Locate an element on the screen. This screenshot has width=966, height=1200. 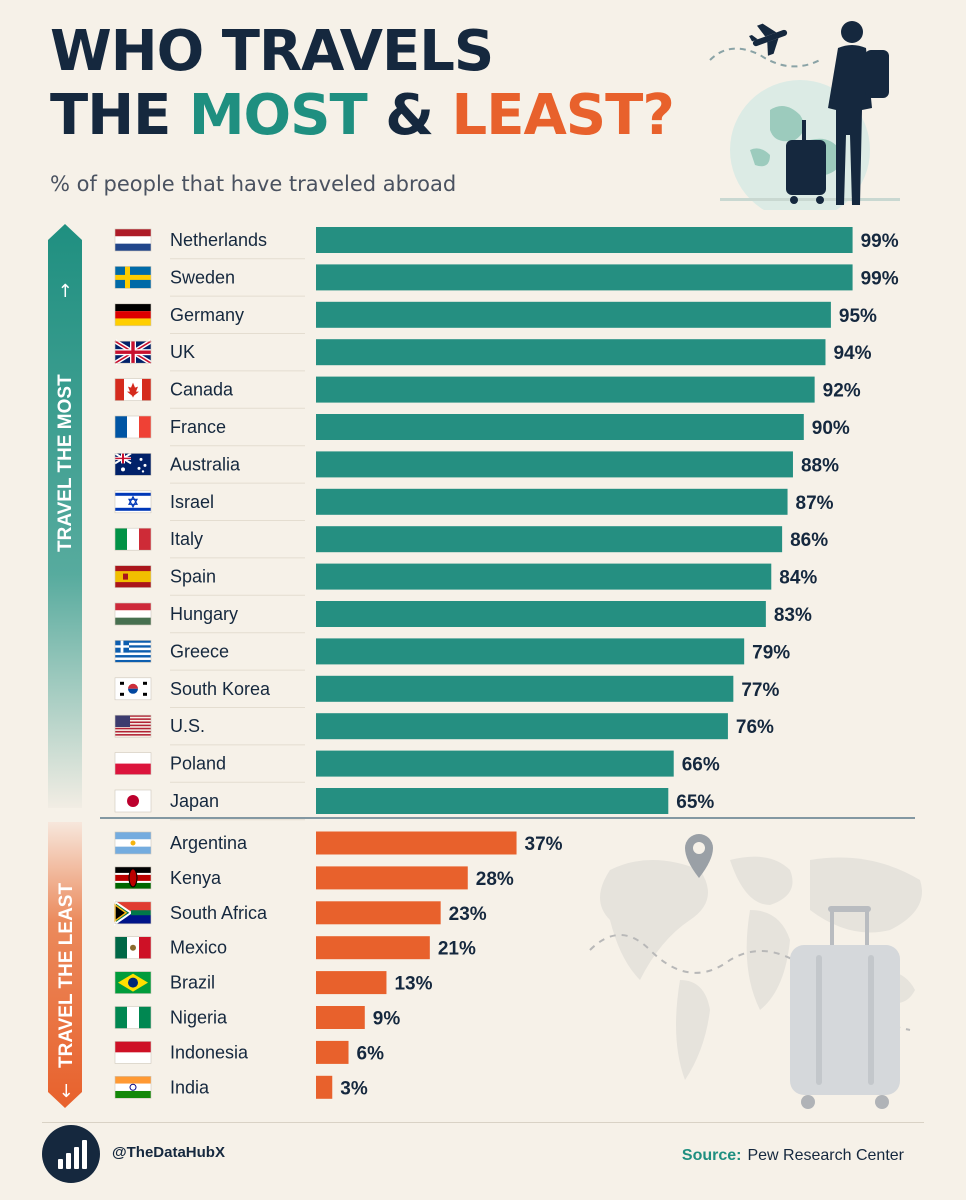
data-label: 77% is located at coordinates (760, 690).